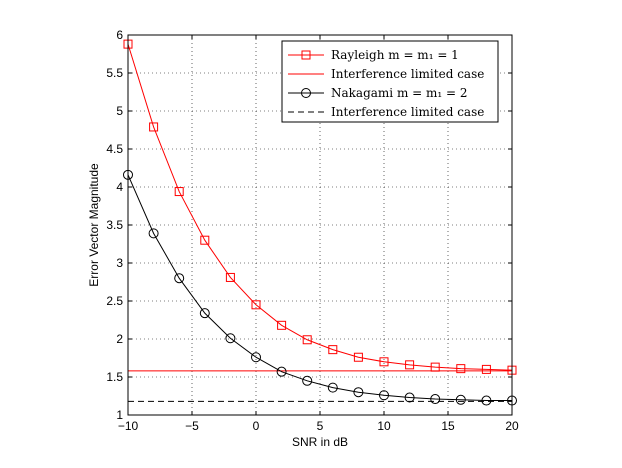 The height and width of the screenshot is (468, 622). I want to click on y-tick-label: 1.5, so click(114, 377).